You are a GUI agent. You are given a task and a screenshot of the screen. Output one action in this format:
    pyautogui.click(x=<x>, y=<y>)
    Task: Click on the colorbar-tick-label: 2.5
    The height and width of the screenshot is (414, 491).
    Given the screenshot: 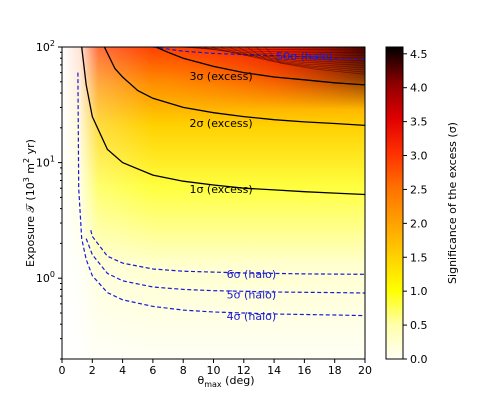 What is the action you would take?
    pyautogui.click(x=419, y=189)
    